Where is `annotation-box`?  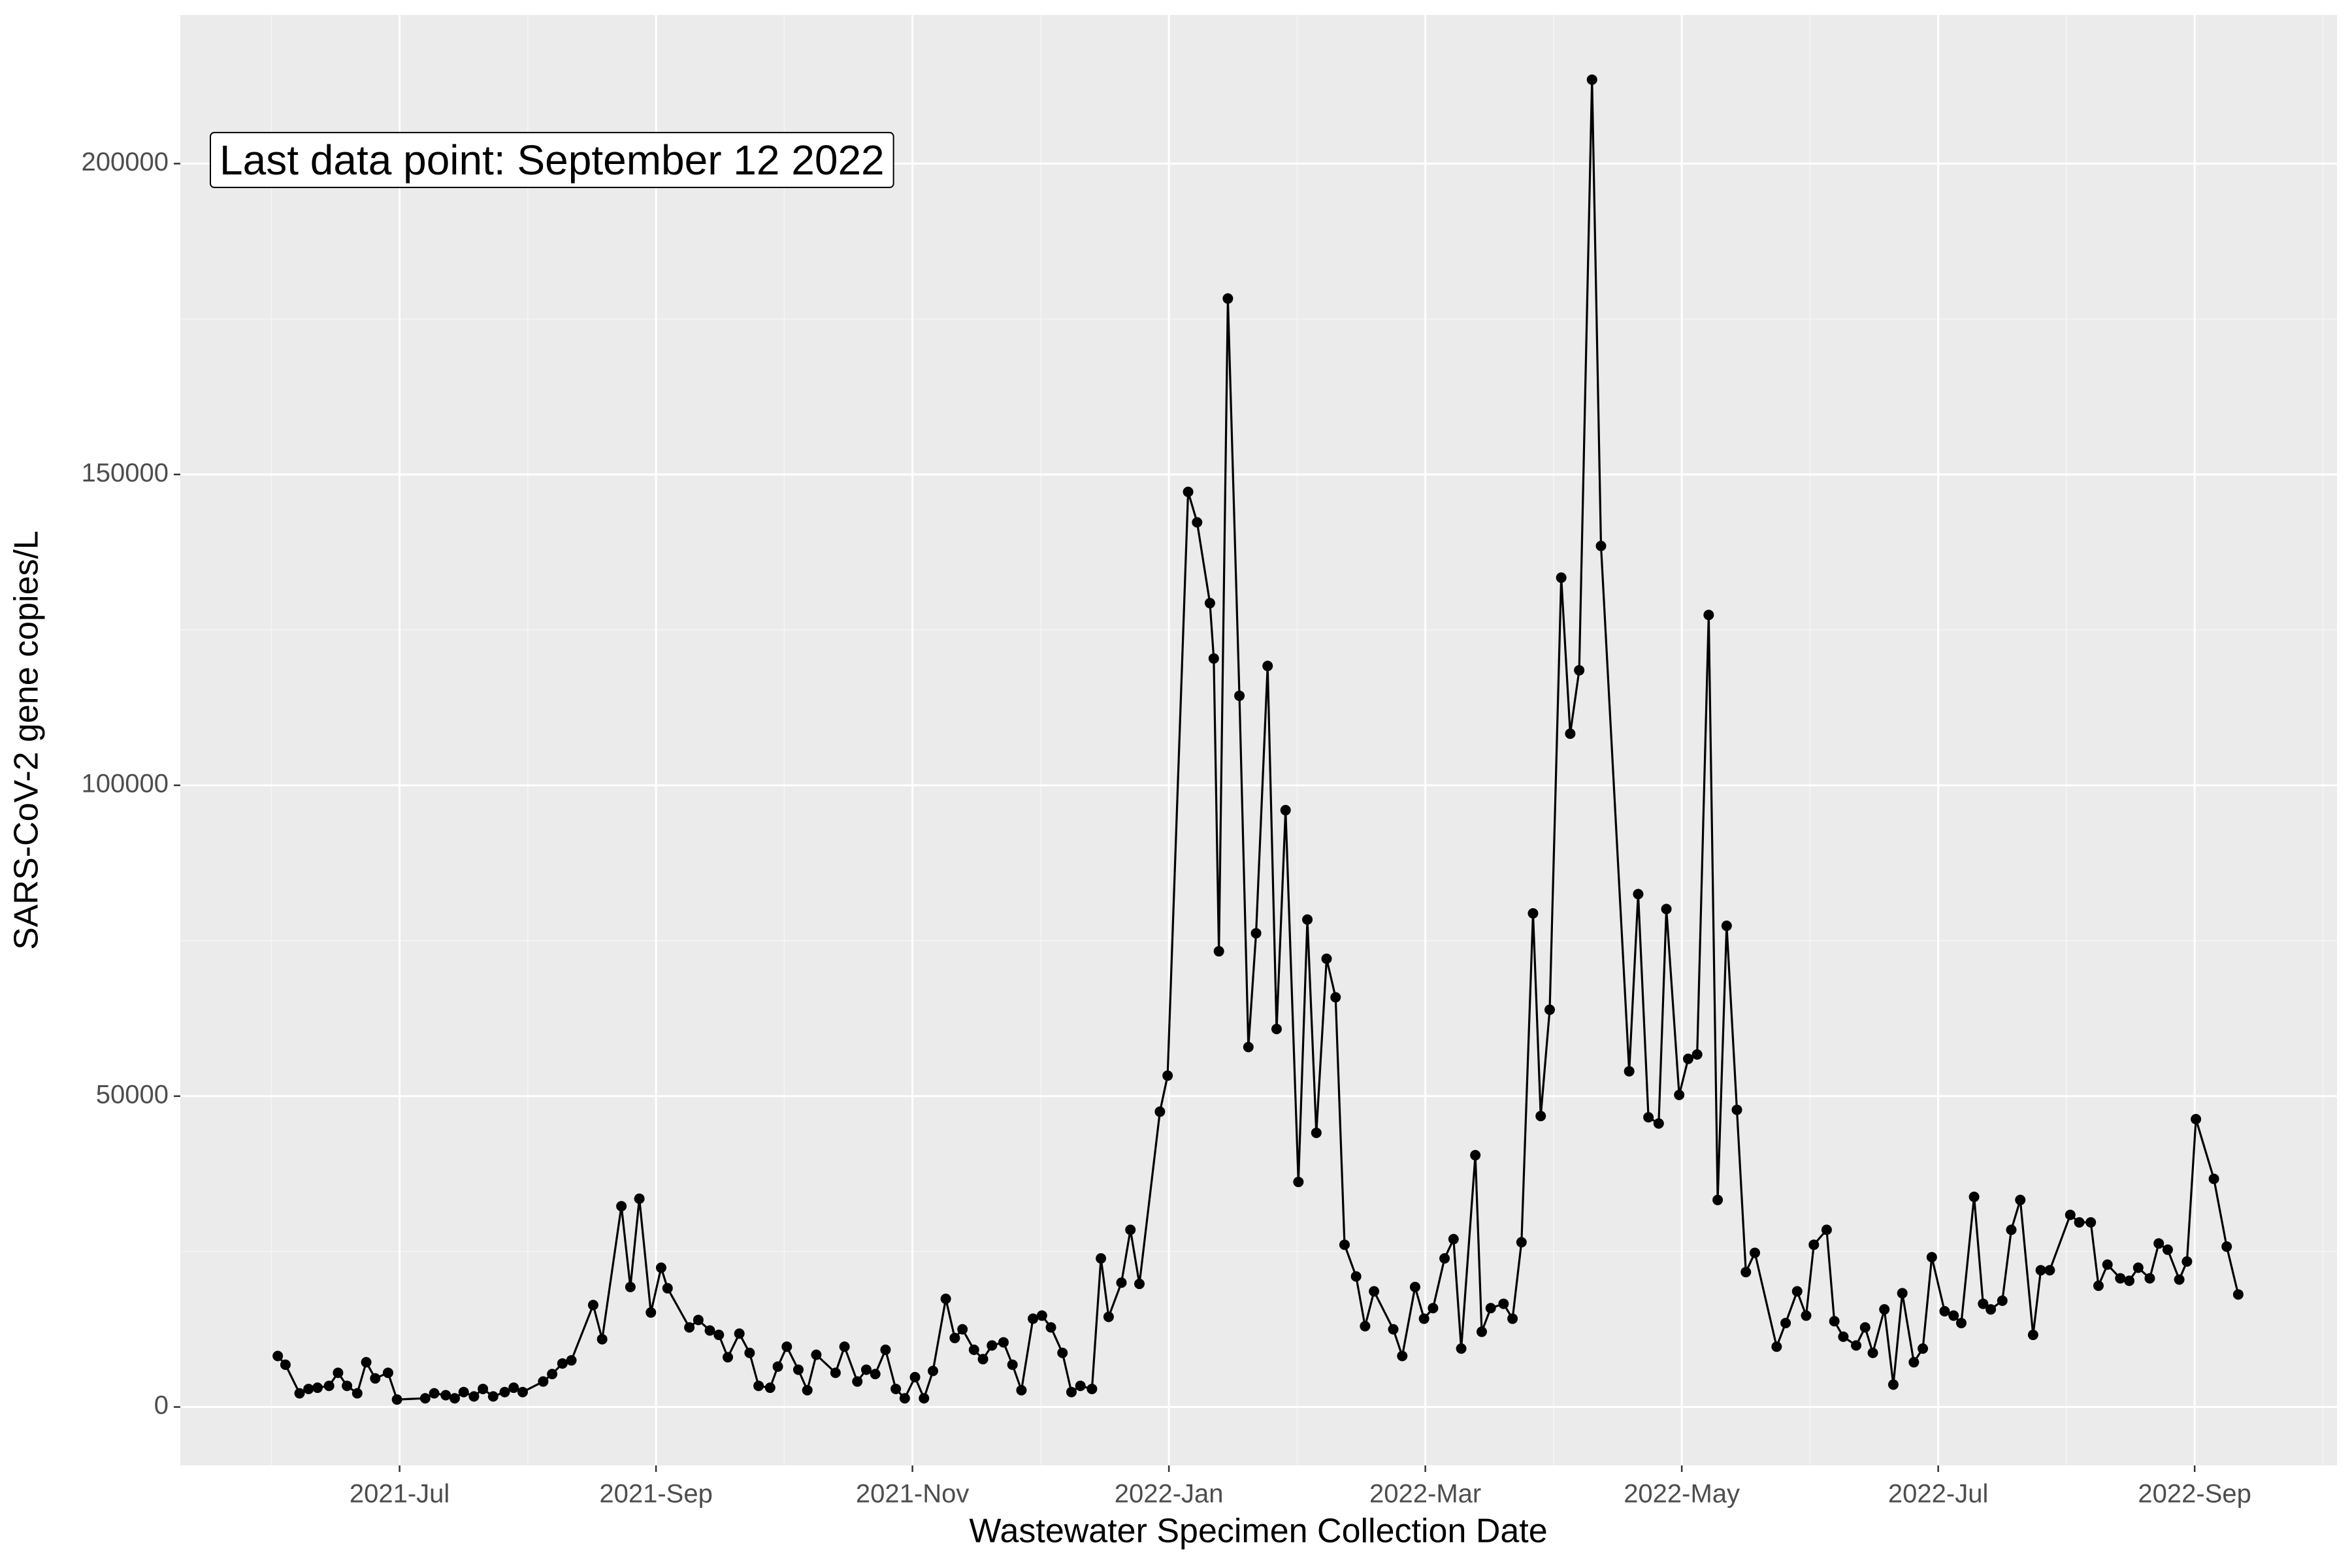 annotation-box is located at coordinates (552, 159).